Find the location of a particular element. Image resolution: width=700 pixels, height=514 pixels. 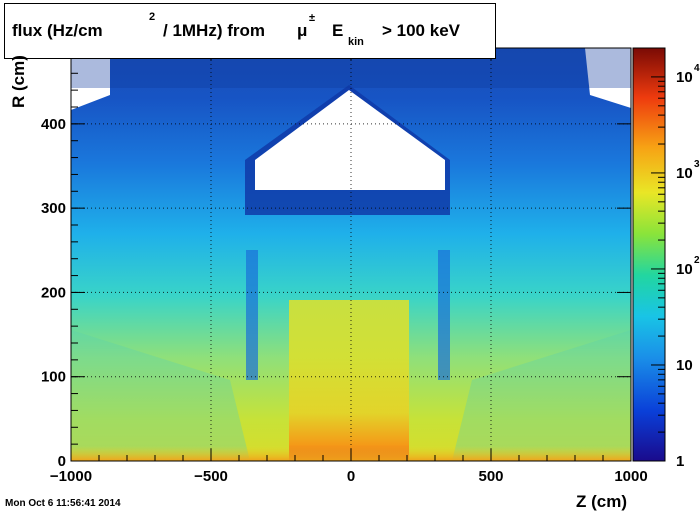

x-tick-label: −1000 is located at coordinates (71, 476).